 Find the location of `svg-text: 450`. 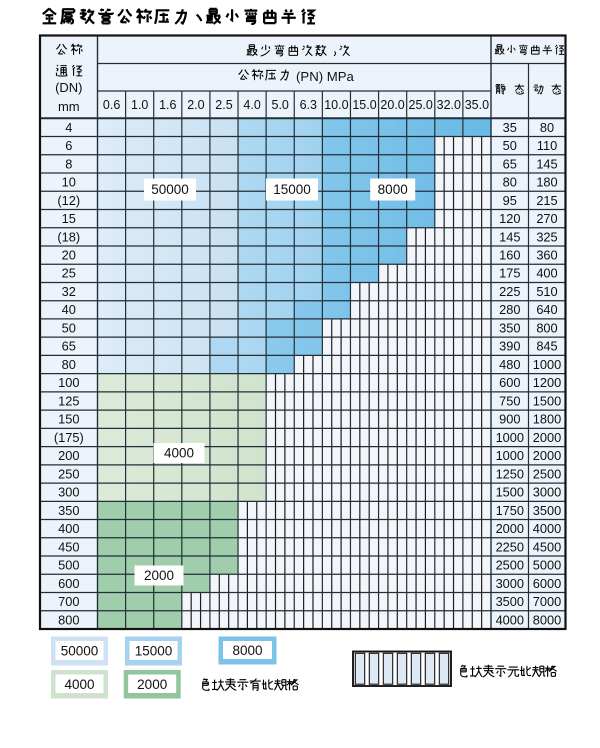

svg-text: 450 is located at coordinates (68, 546).